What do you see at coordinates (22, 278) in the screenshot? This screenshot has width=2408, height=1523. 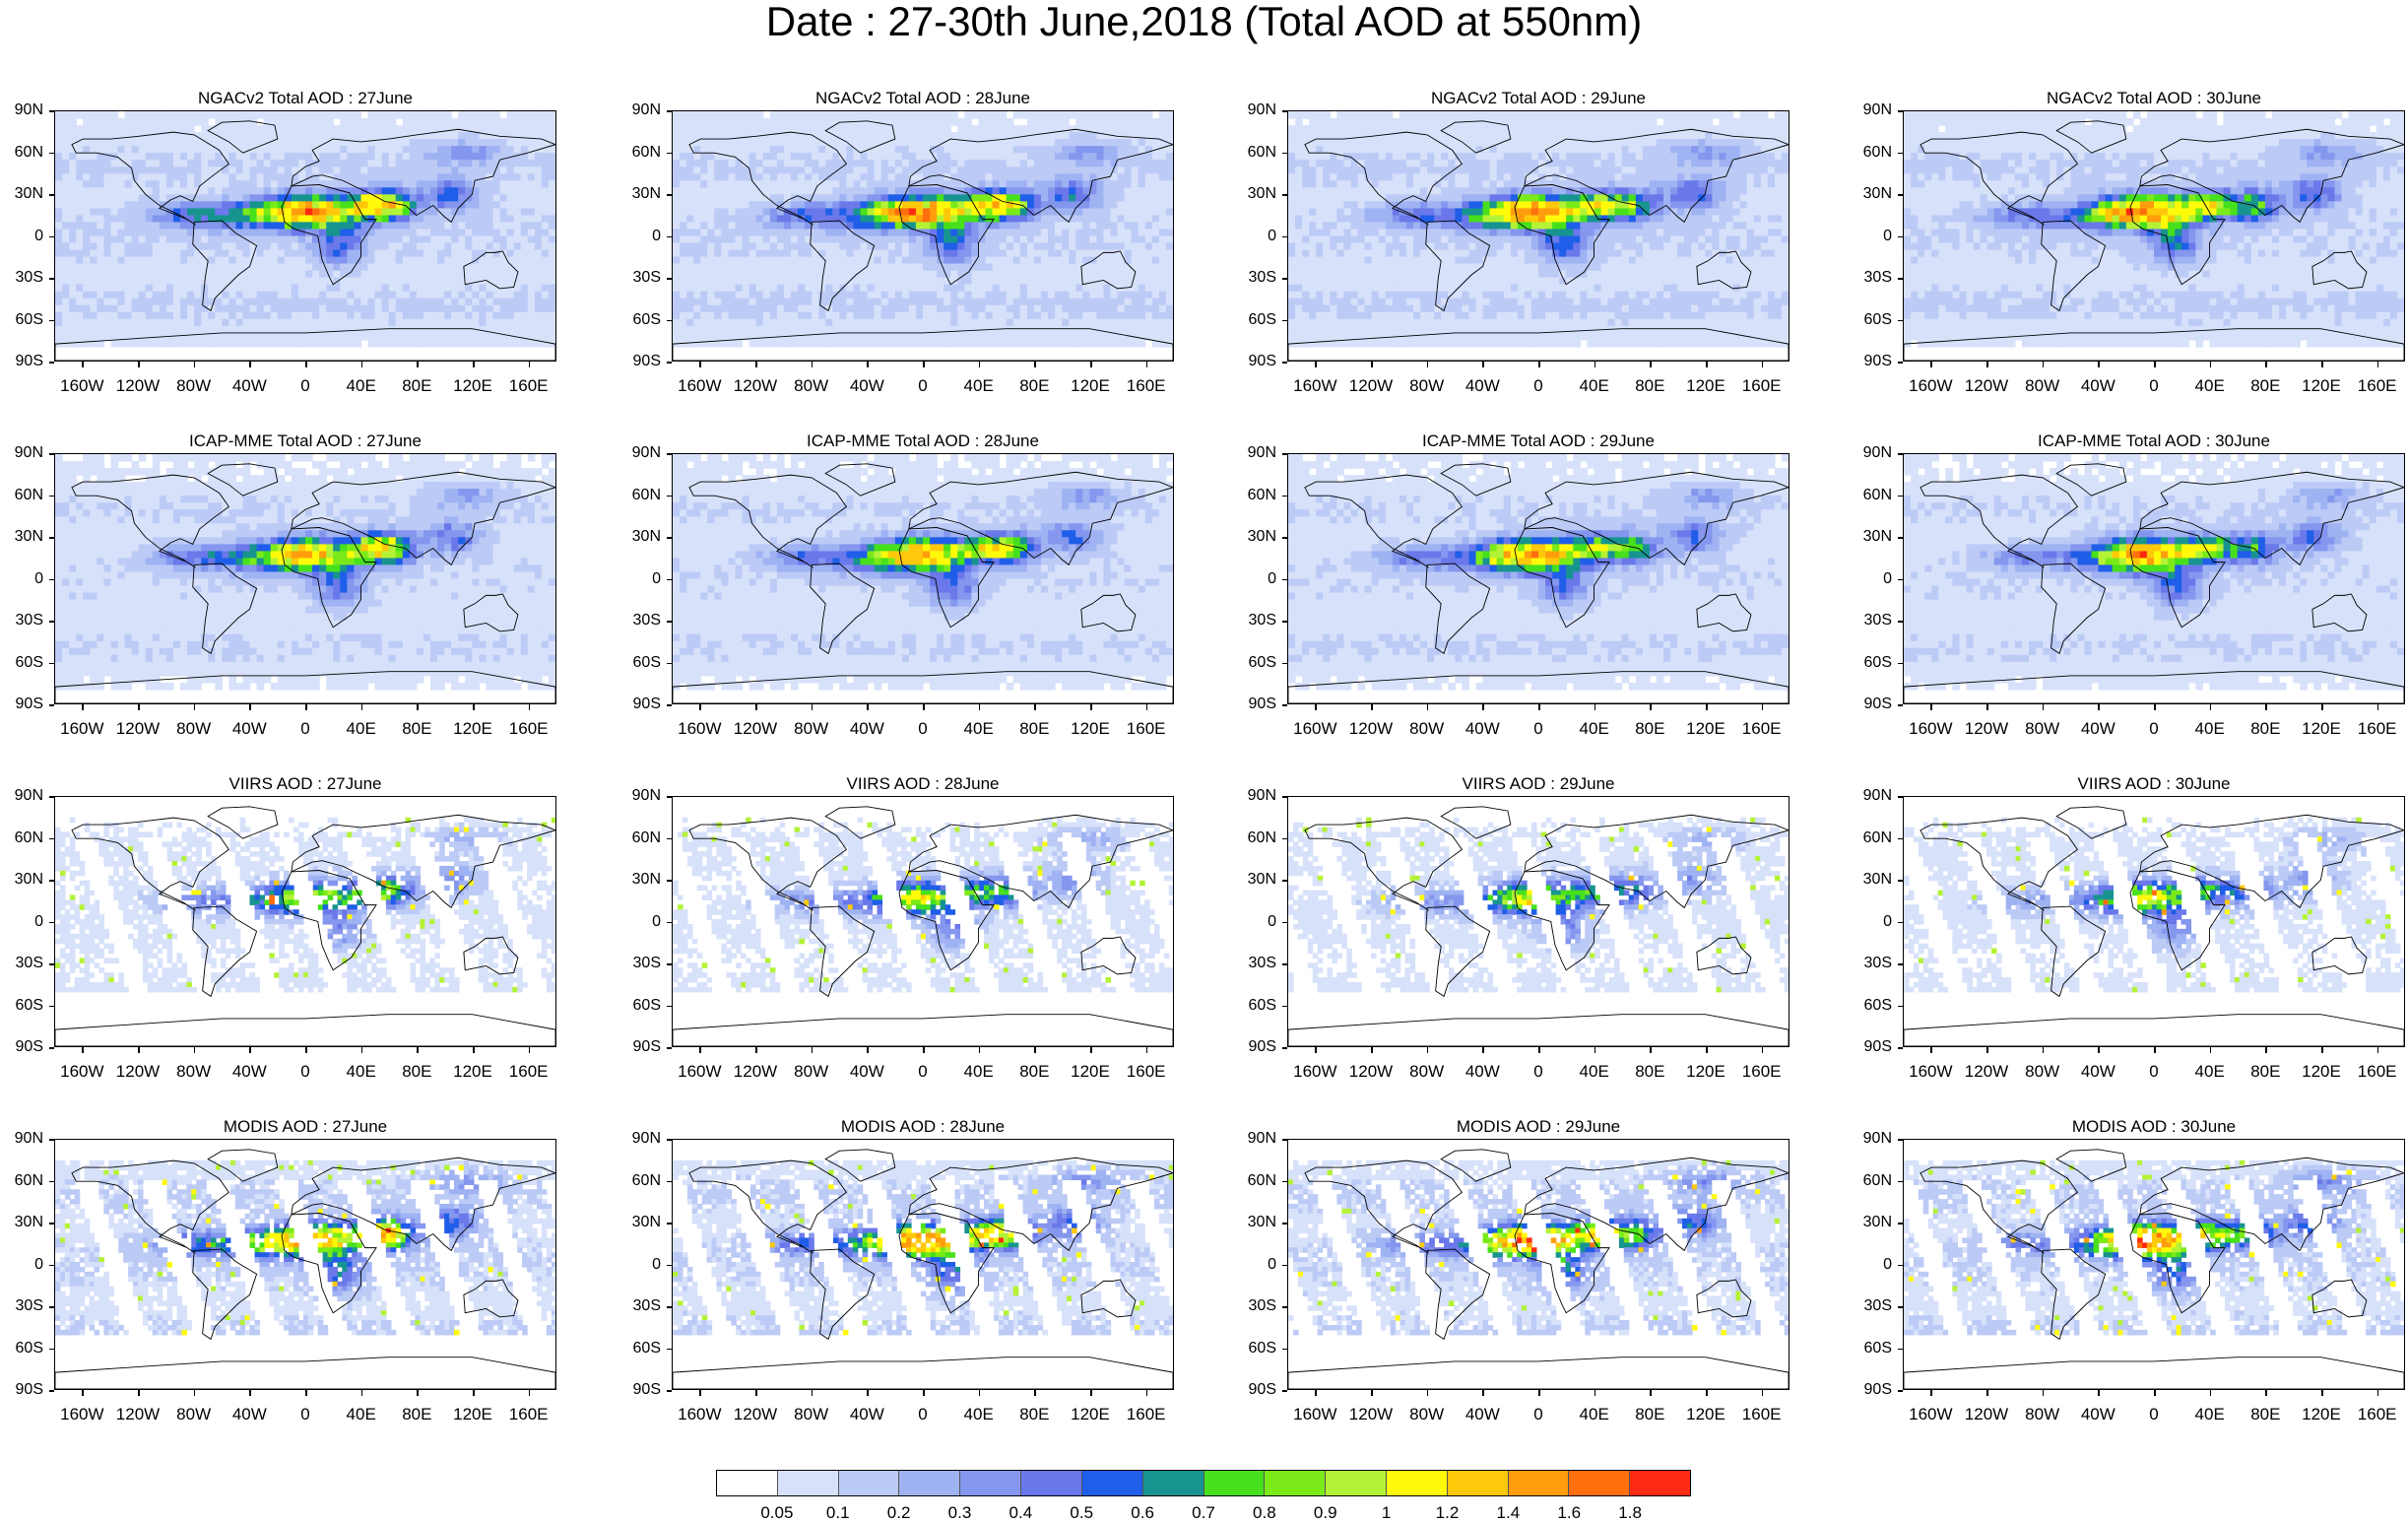 I see `y-tick-label: 30S` at bounding box center [22, 278].